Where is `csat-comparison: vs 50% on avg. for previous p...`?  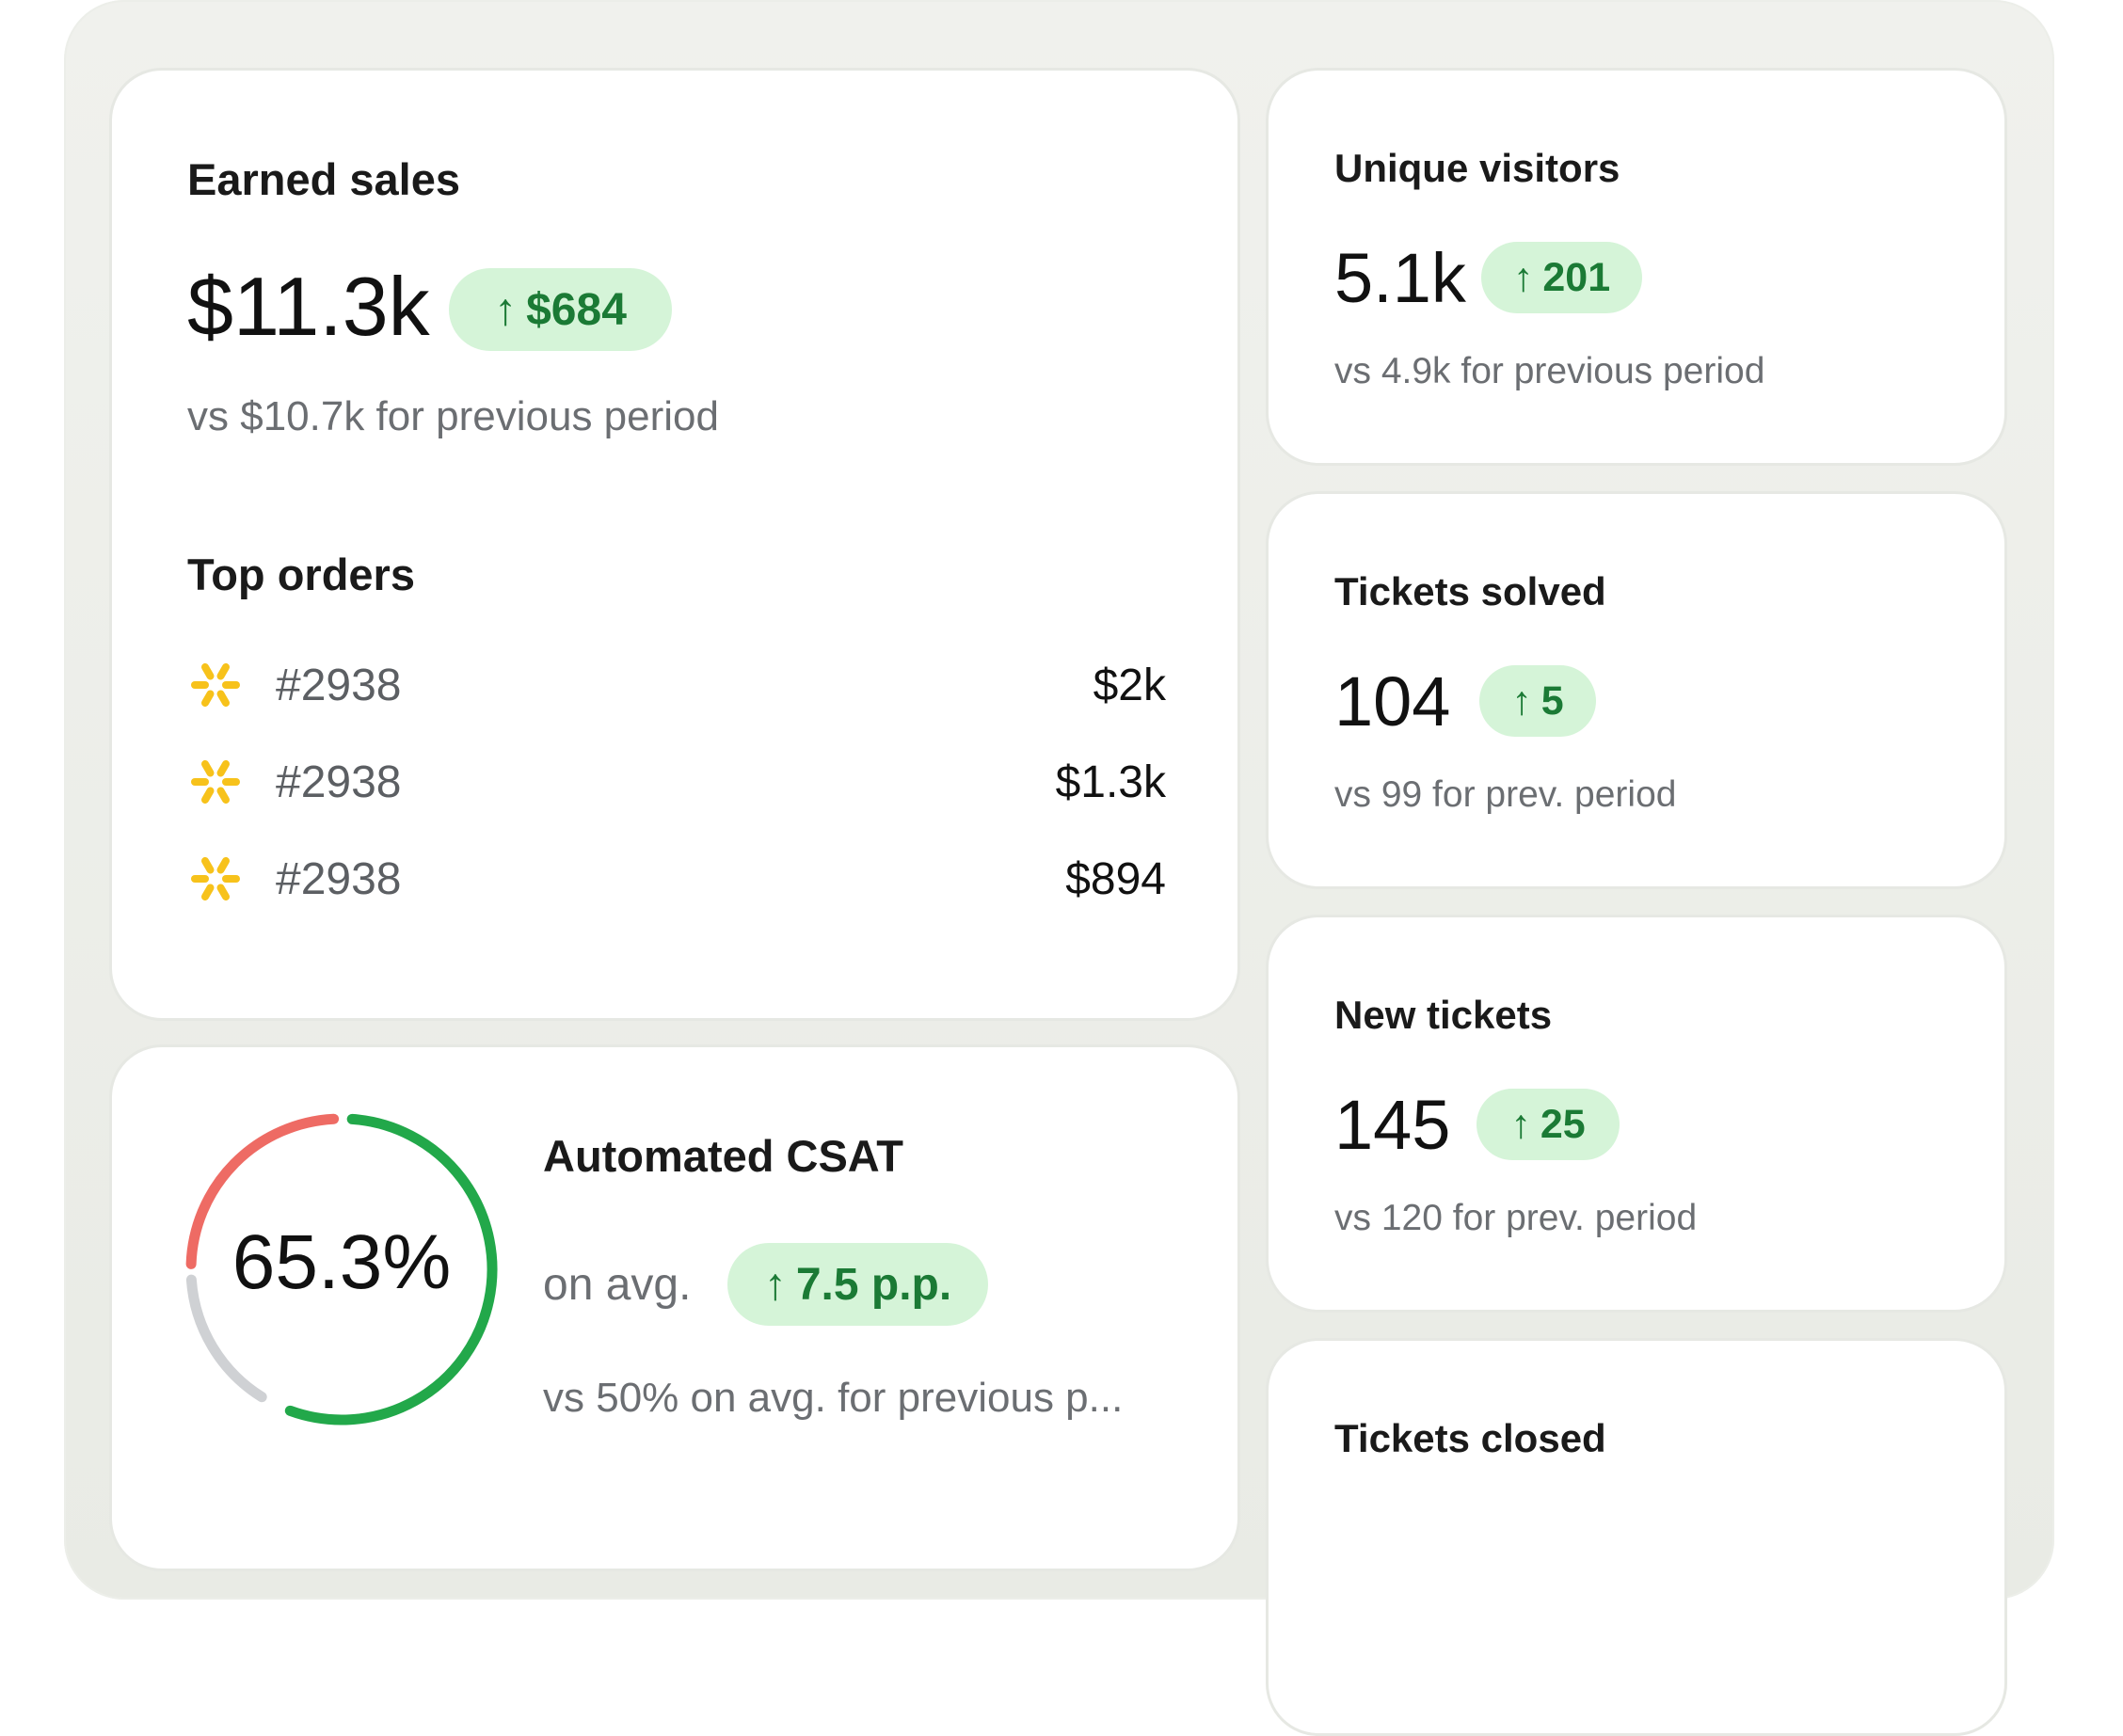
csat-comparison: vs 50% on avg. for previous p... is located at coordinates (833, 1398).